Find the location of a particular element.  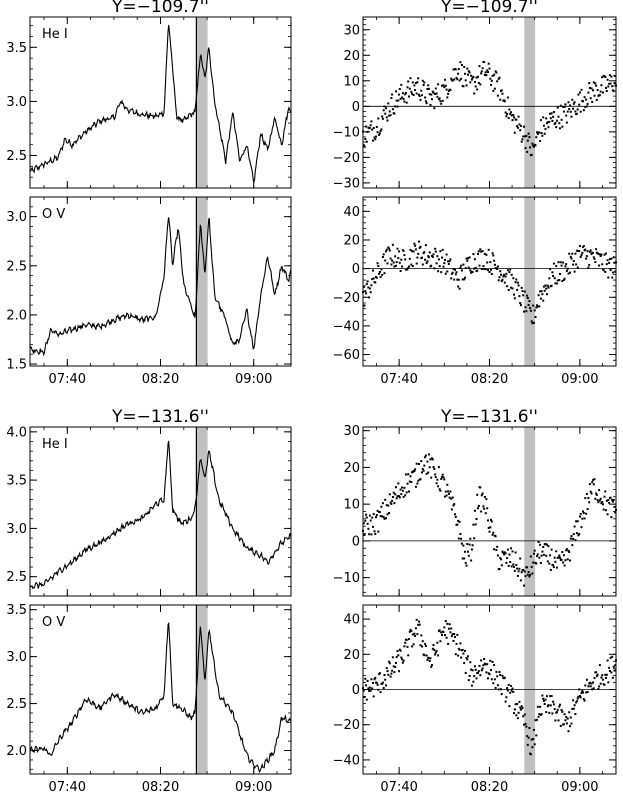

panel-5: 2.5 3.0 3.5 4.0 He I Y=−131.6'' is located at coordinates (149, 502).